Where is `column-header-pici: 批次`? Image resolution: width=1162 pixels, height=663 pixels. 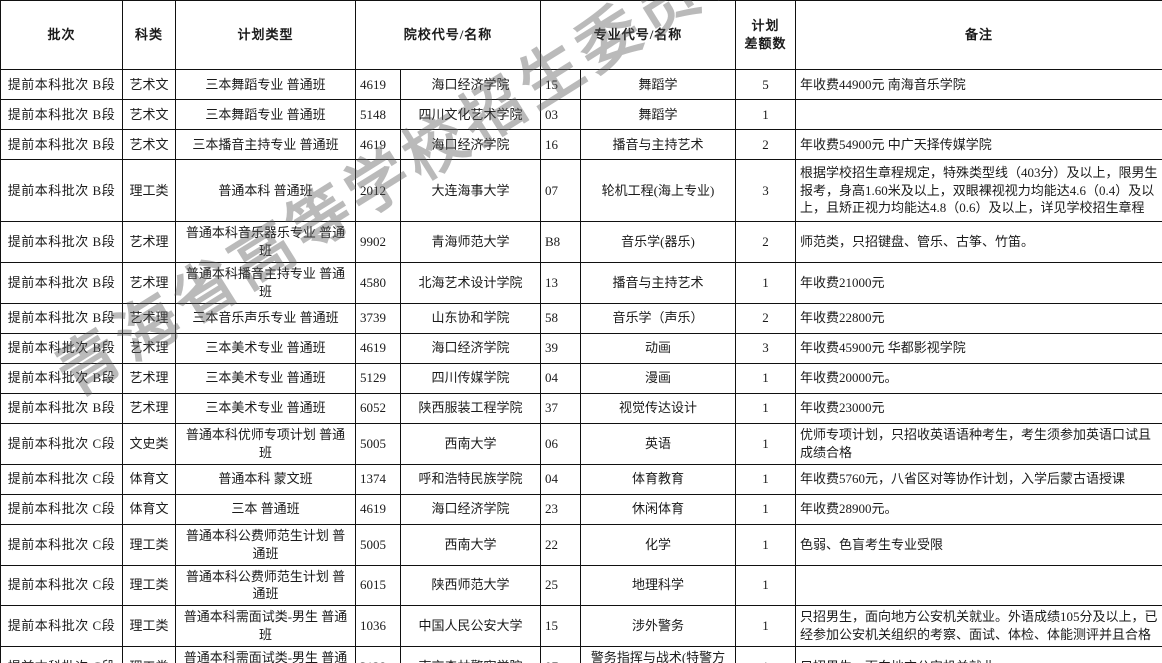 column-header-pici: 批次 is located at coordinates (61, 35).